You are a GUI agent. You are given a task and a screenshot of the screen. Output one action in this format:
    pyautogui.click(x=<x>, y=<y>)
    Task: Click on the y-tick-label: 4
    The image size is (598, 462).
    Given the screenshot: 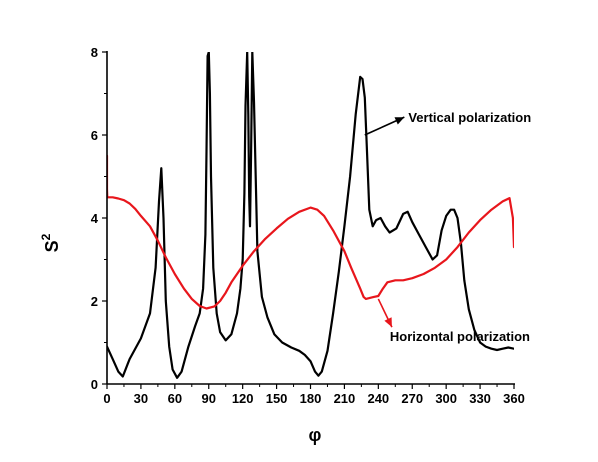 What is the action you would take?
    pyautogui.click(x=95, y=218)
    